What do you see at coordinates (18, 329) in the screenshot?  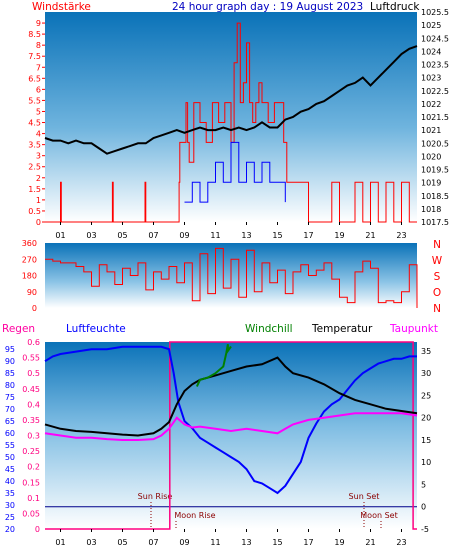 I see `label-rain: Regen` at bounding box center [18, 329].